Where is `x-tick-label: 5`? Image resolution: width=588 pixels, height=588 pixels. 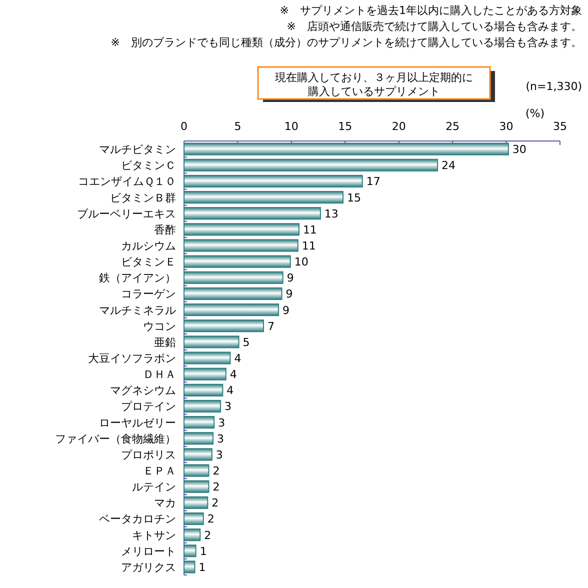 x-tick-label: 5 is located at coordinates (238, 126).